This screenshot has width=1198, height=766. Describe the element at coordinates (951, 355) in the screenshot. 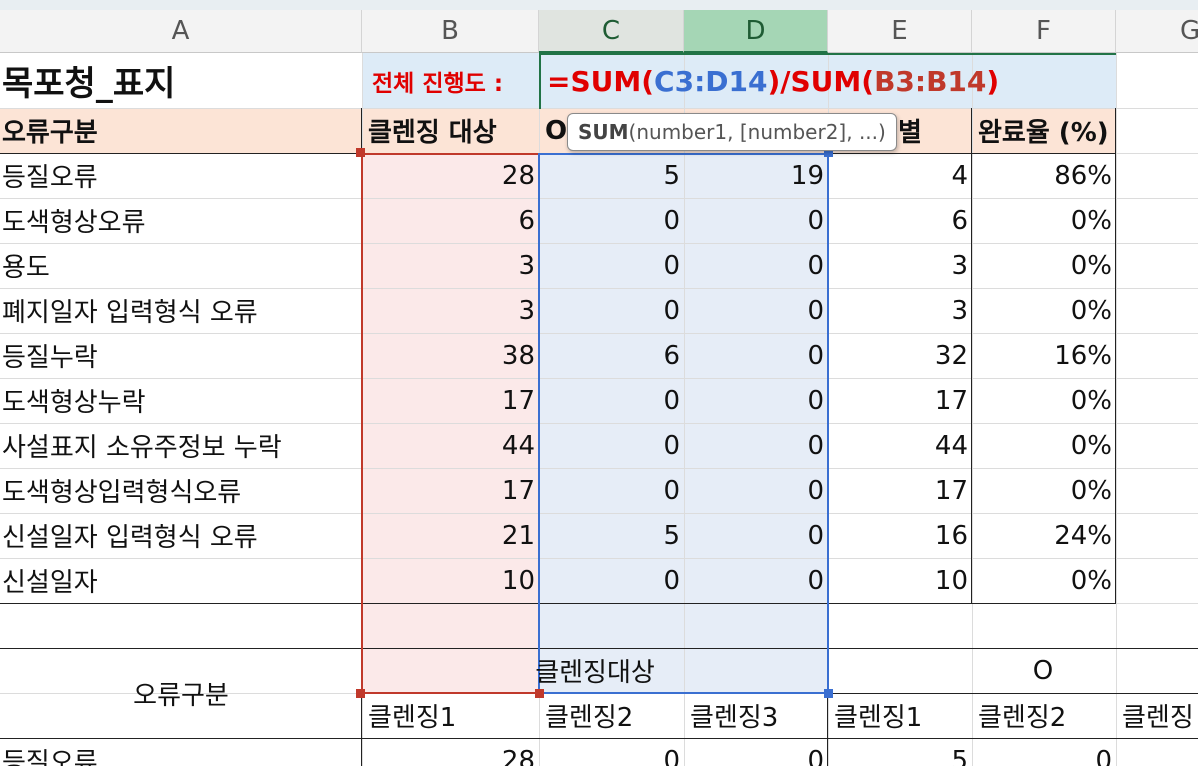

I see `cell-e: 32` at that location.